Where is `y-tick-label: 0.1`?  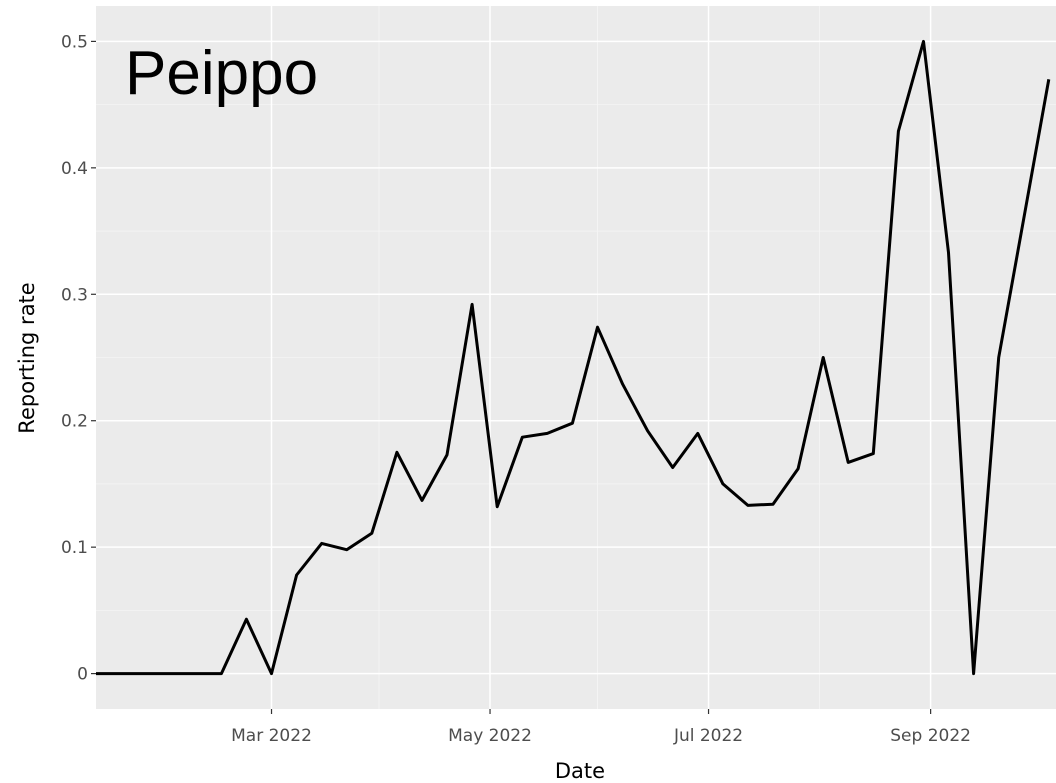 y-tick-label: 0.1 is located at coordinates (74, 548).